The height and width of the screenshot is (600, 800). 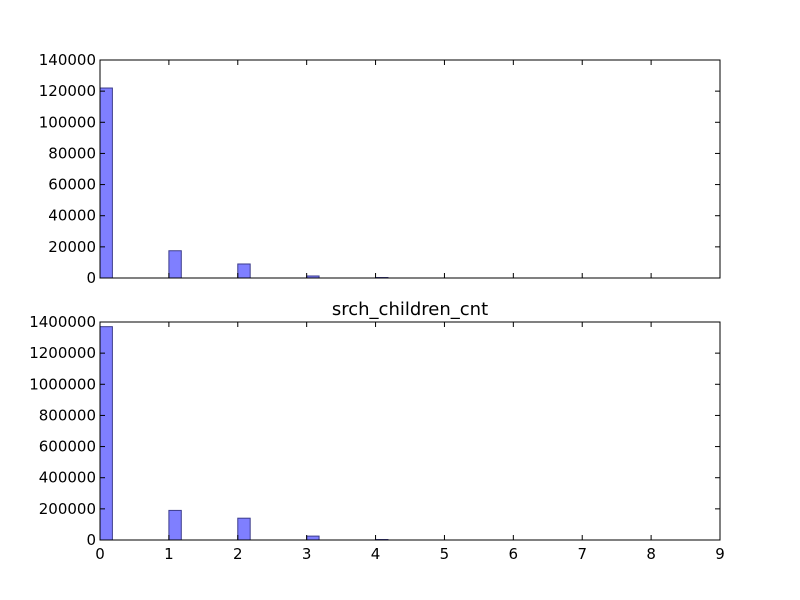 What do you see at coordinates (307, 554) in the screenshot?
I see `bottom-x-tick-label: 3` at bounding box center [307, 554].